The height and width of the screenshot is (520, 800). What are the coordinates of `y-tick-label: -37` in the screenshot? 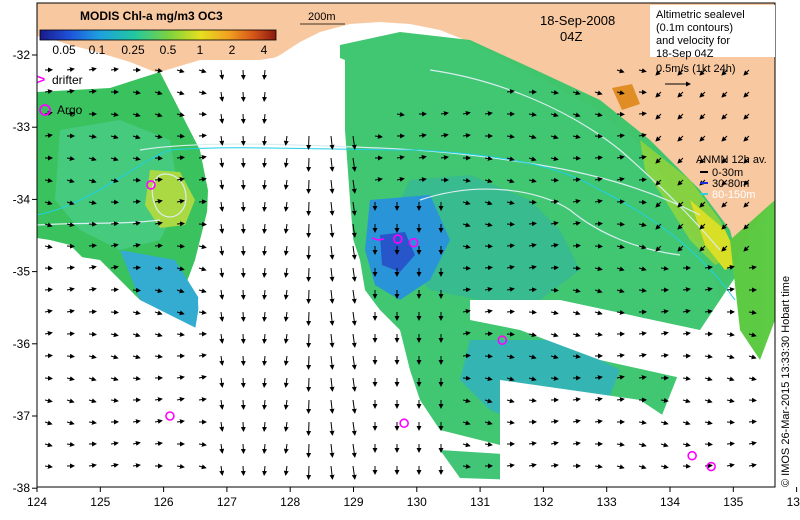 It's located at (22, 416).